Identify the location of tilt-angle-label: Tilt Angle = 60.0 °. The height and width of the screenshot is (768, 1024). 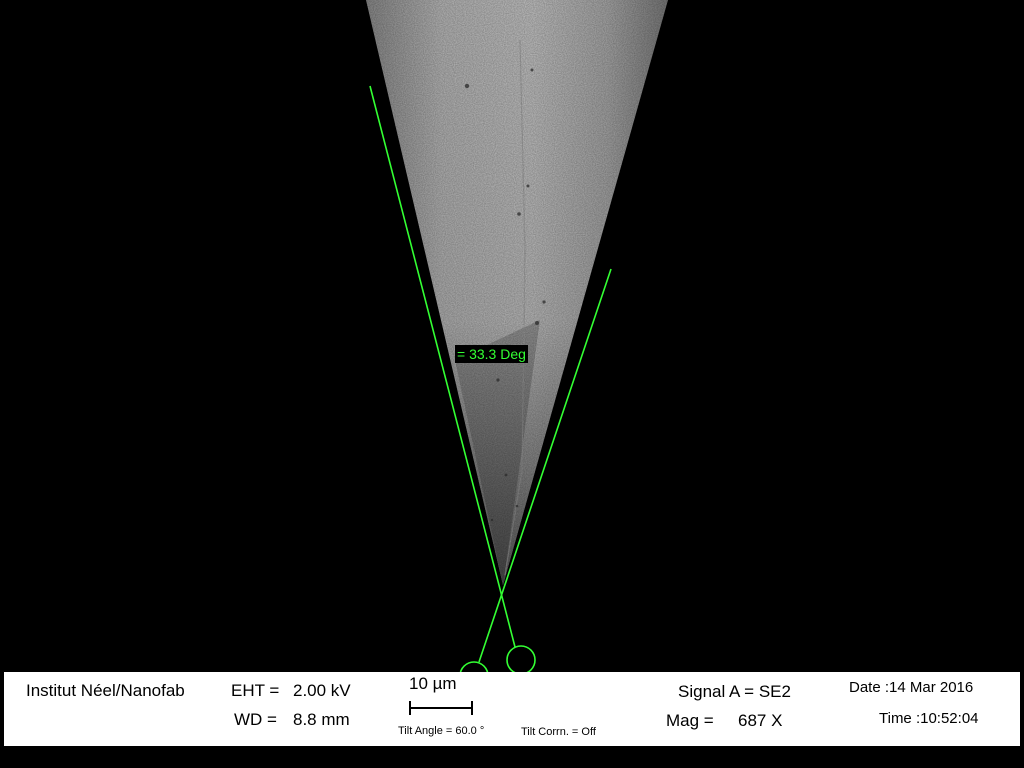
(441, 731).